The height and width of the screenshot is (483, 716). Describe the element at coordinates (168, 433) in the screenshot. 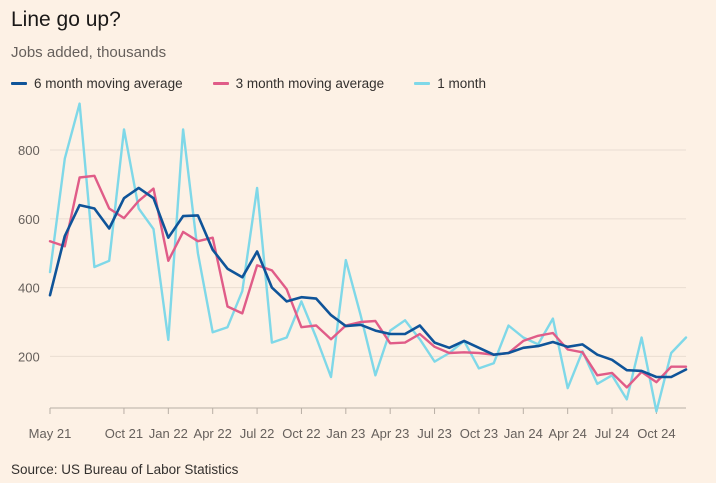

I see `x-tick-label-2: Jan 22` at that location.